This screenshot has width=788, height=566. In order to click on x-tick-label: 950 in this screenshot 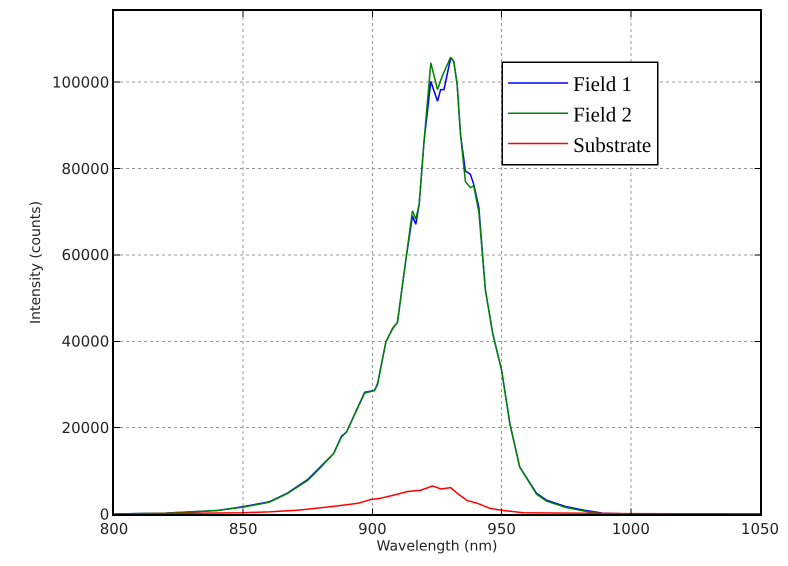, I will do `click(501, 529)`.